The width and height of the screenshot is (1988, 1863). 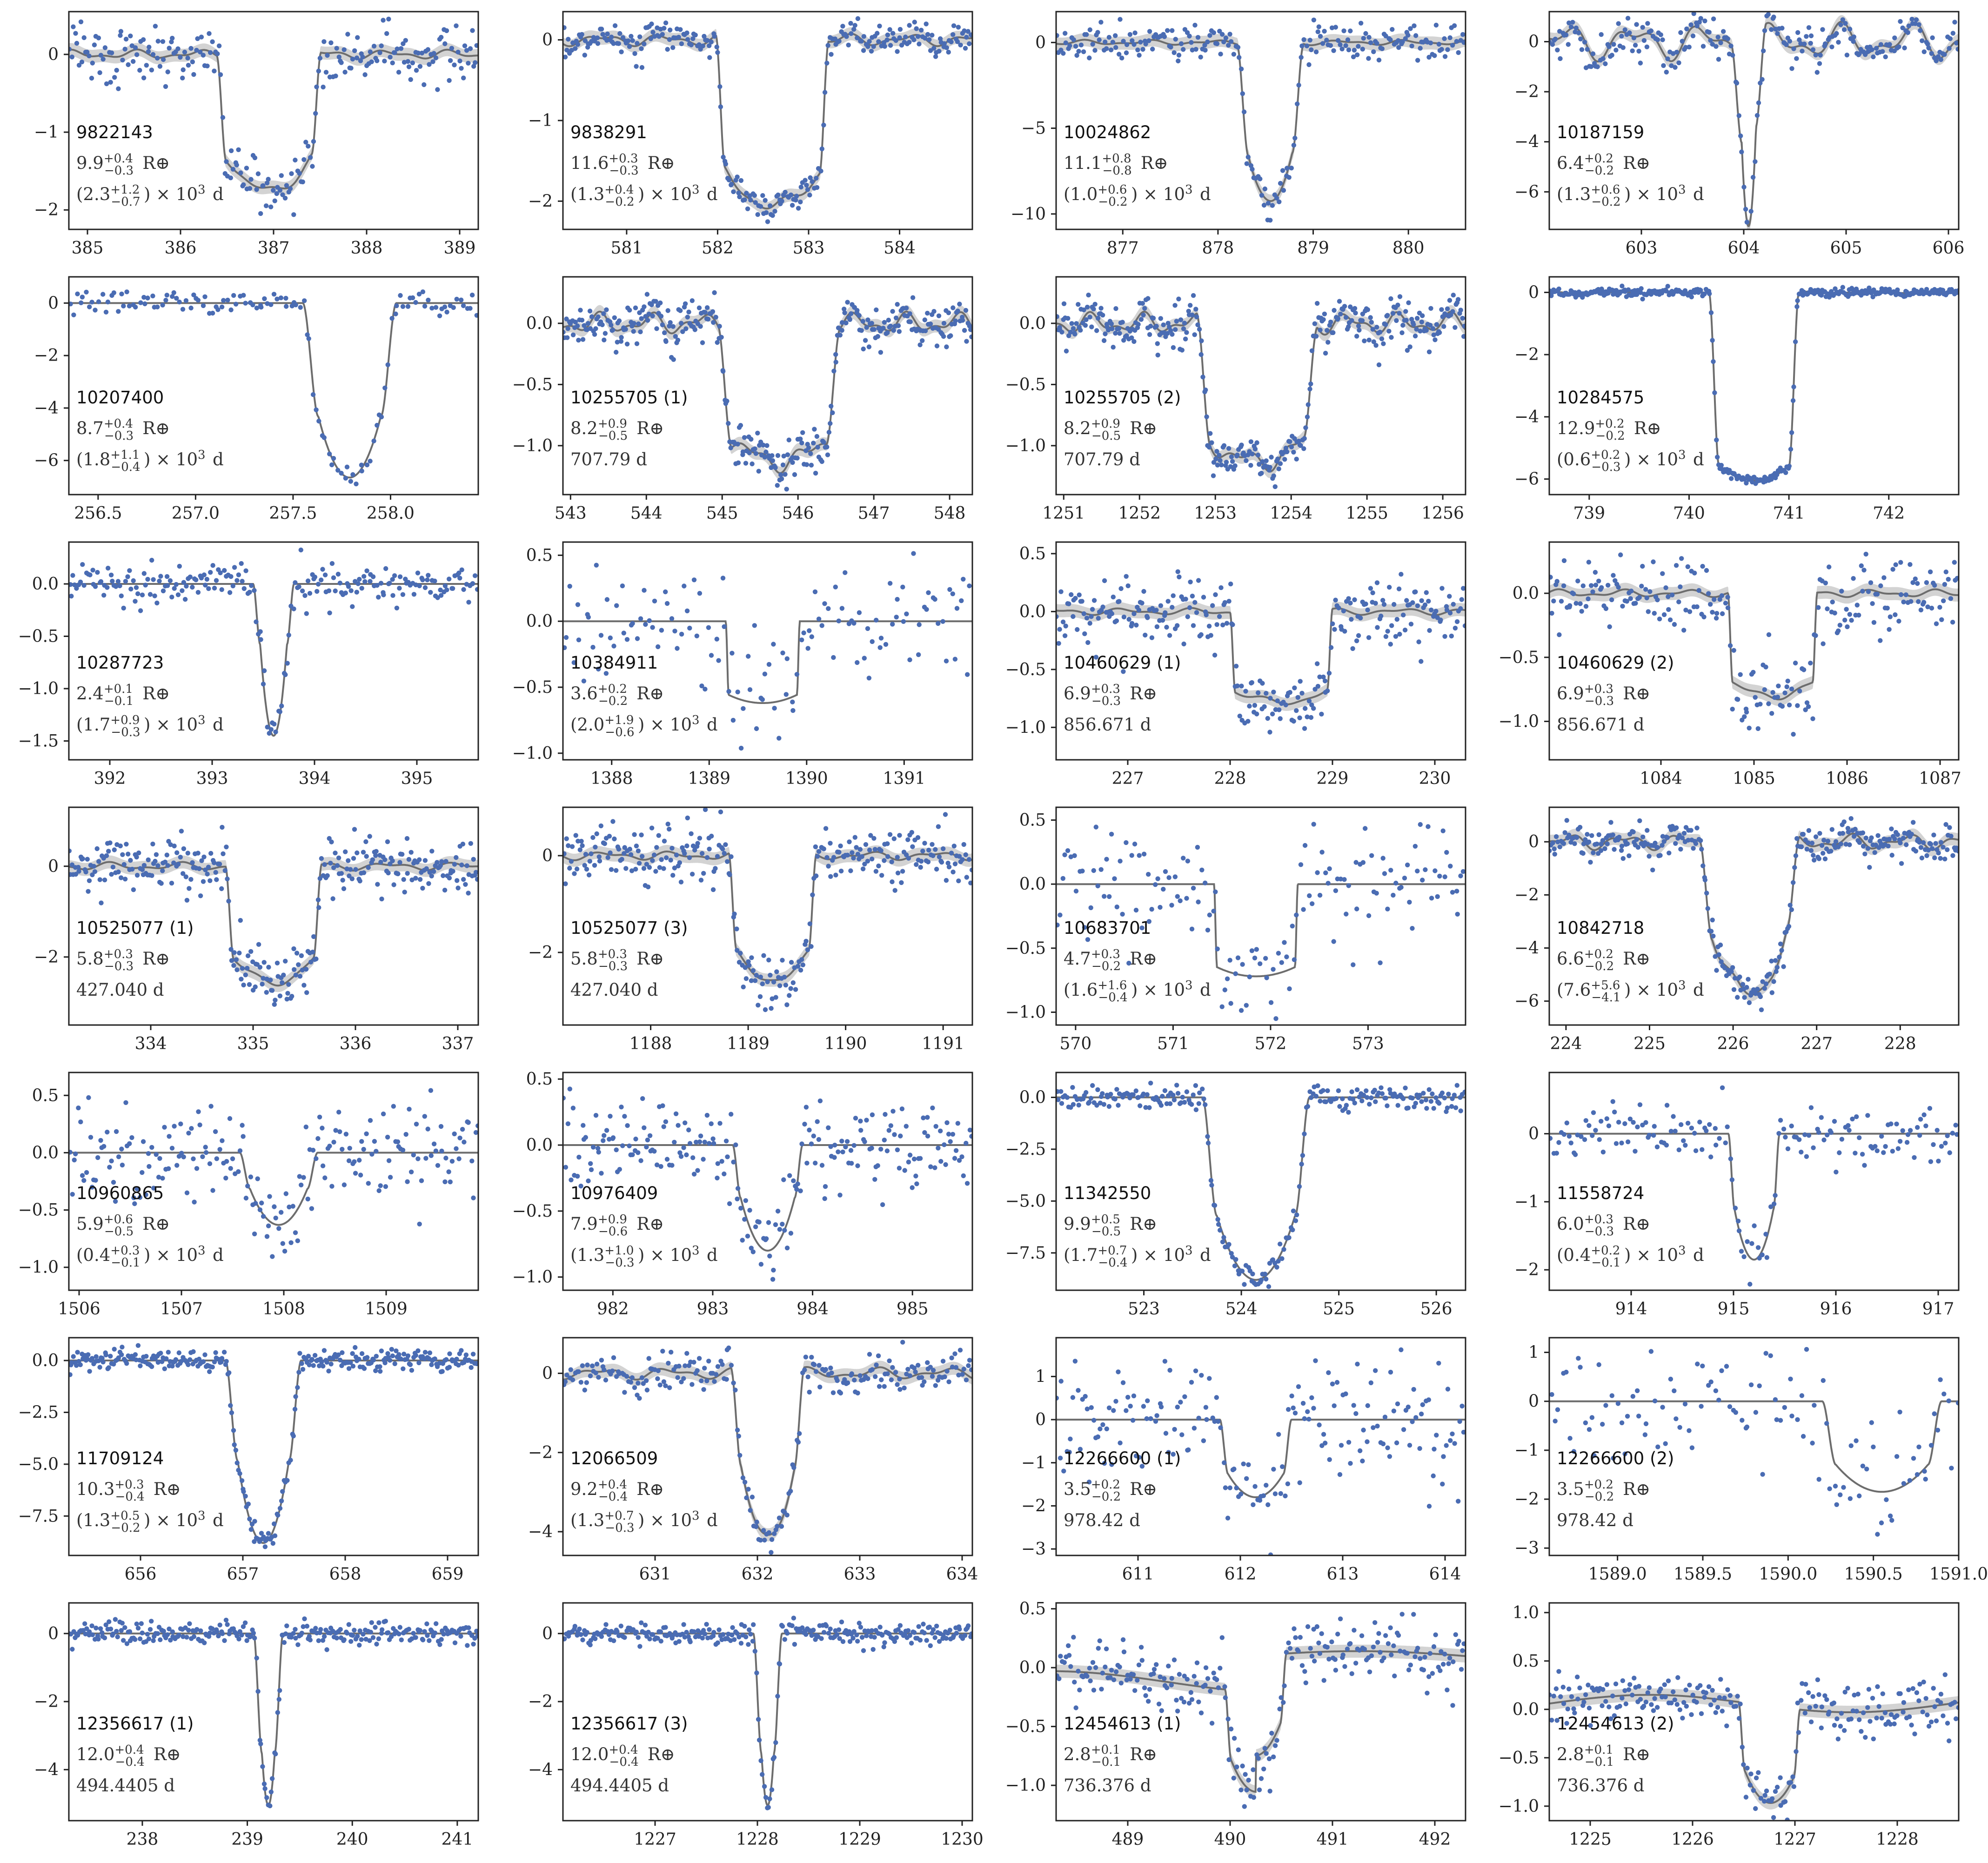 What do you see at coordinates (943, 1043) in the screenshot?
I see `x-tick-label: 1191` at bounding box center [943, 1043].